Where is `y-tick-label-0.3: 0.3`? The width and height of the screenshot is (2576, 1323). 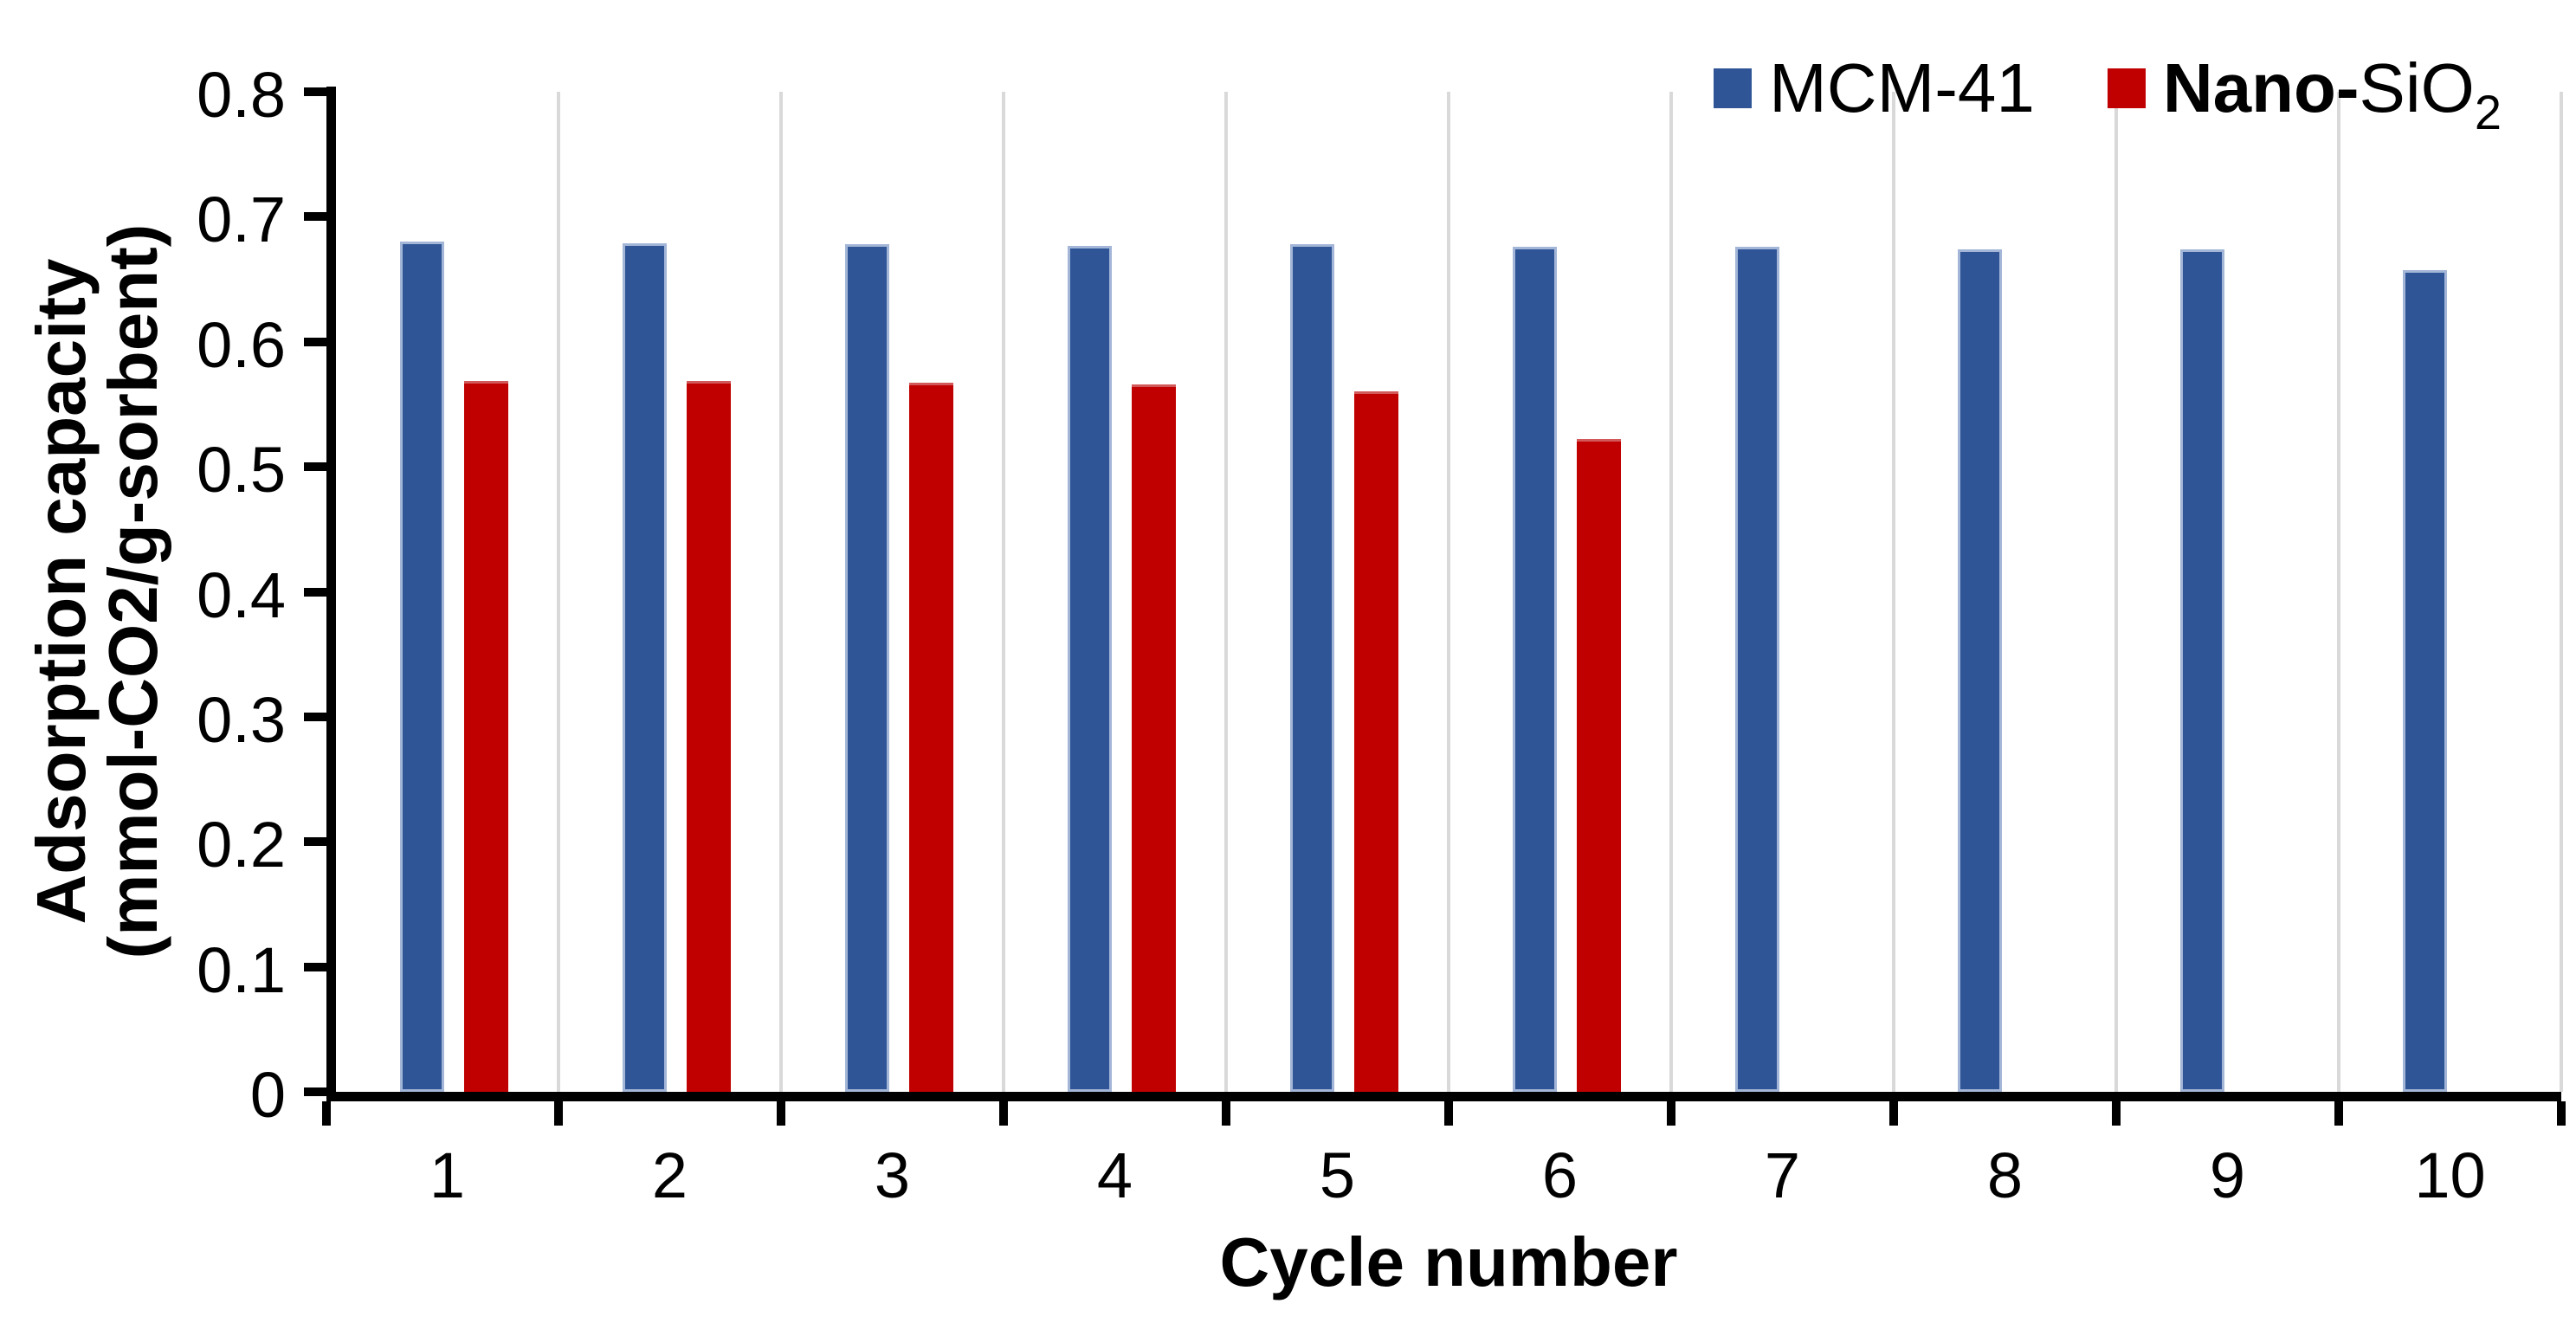
y-tick-label-0.3: 0.3 is located at coordinates (241, 720).